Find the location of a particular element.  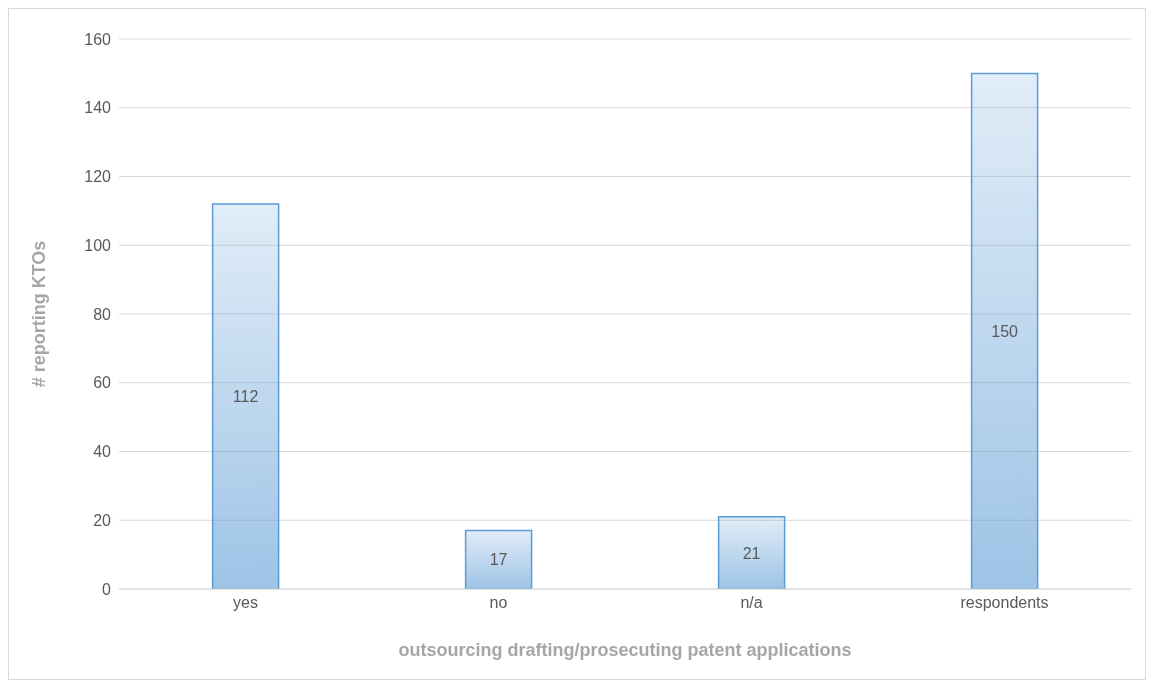

x-tick-label: n/a is located at coordinates (751, 603).